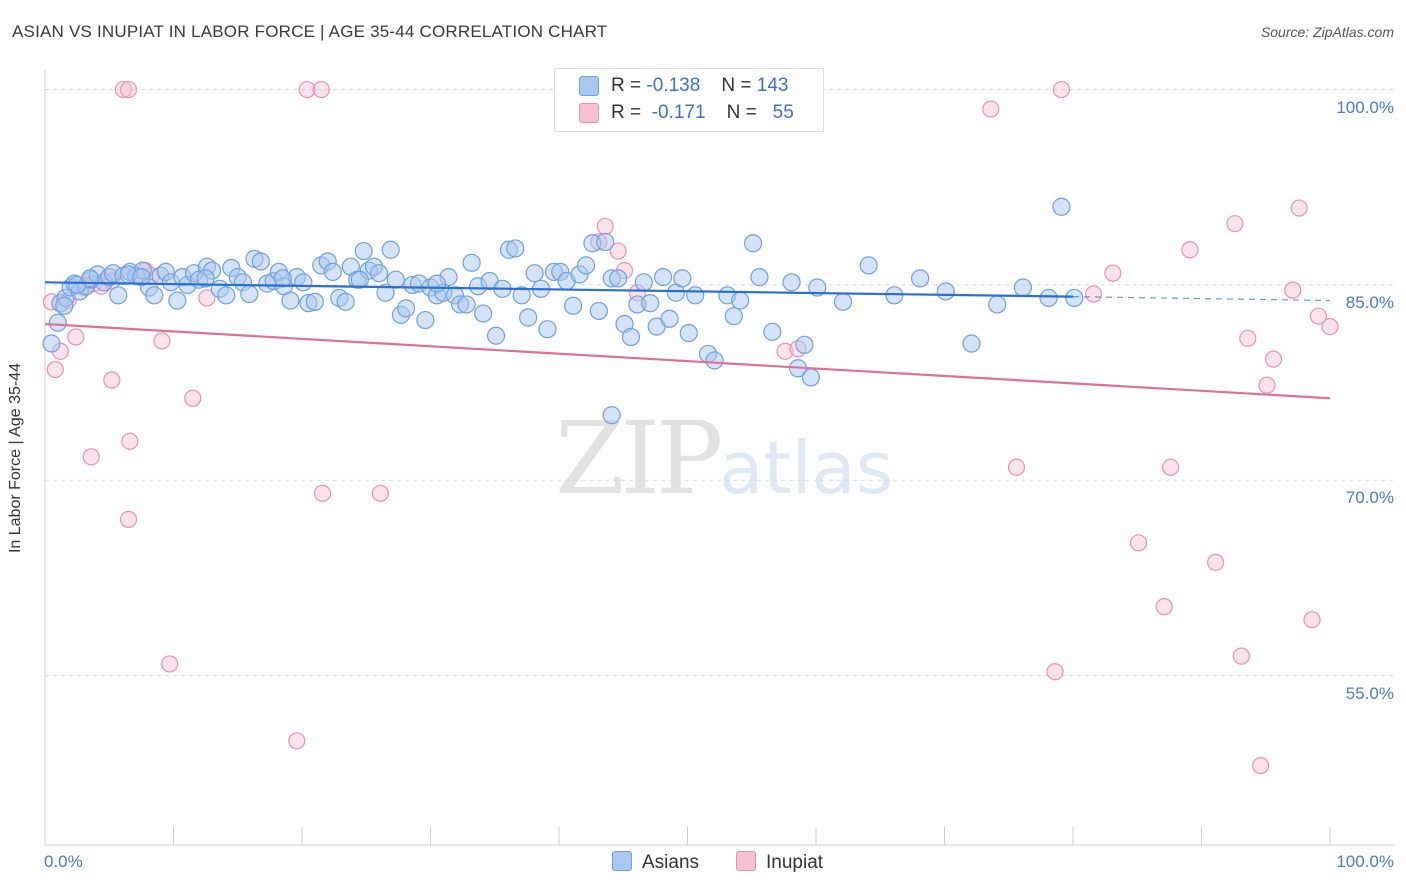 The height and width of the screenshot is (892, 1406). What do you see at coordinates (1369, 498) in the screenshot?
I see `y-tick-label: 70.0%` at bounding box center [1369, 498].